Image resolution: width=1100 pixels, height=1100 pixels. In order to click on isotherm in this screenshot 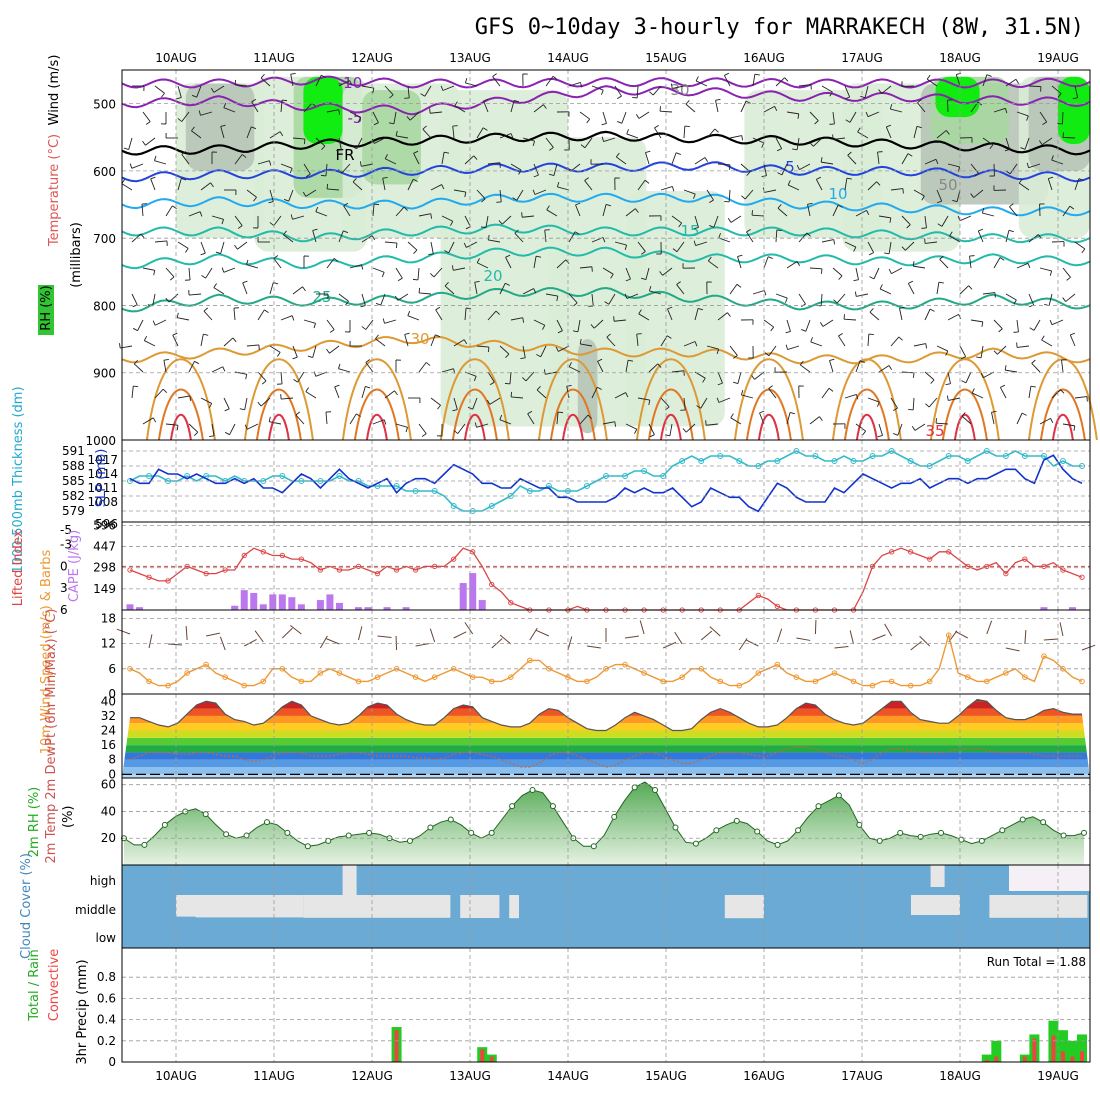, I will do `click(606, 233)`.